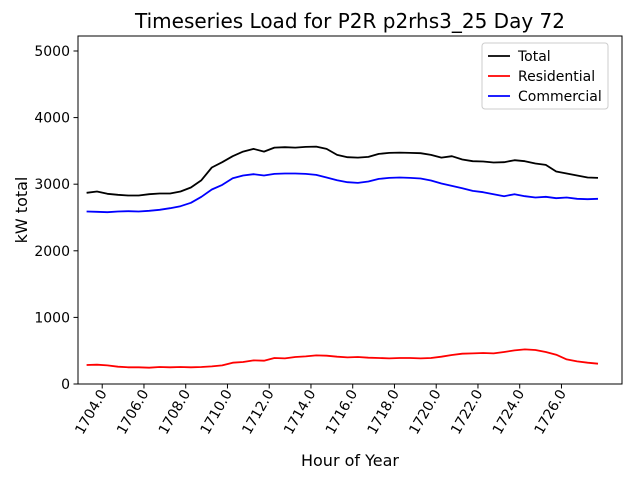 The width and height of the screenshot is (640, 484). I want to click on y-tick-label: 2000, so click(52, 252).